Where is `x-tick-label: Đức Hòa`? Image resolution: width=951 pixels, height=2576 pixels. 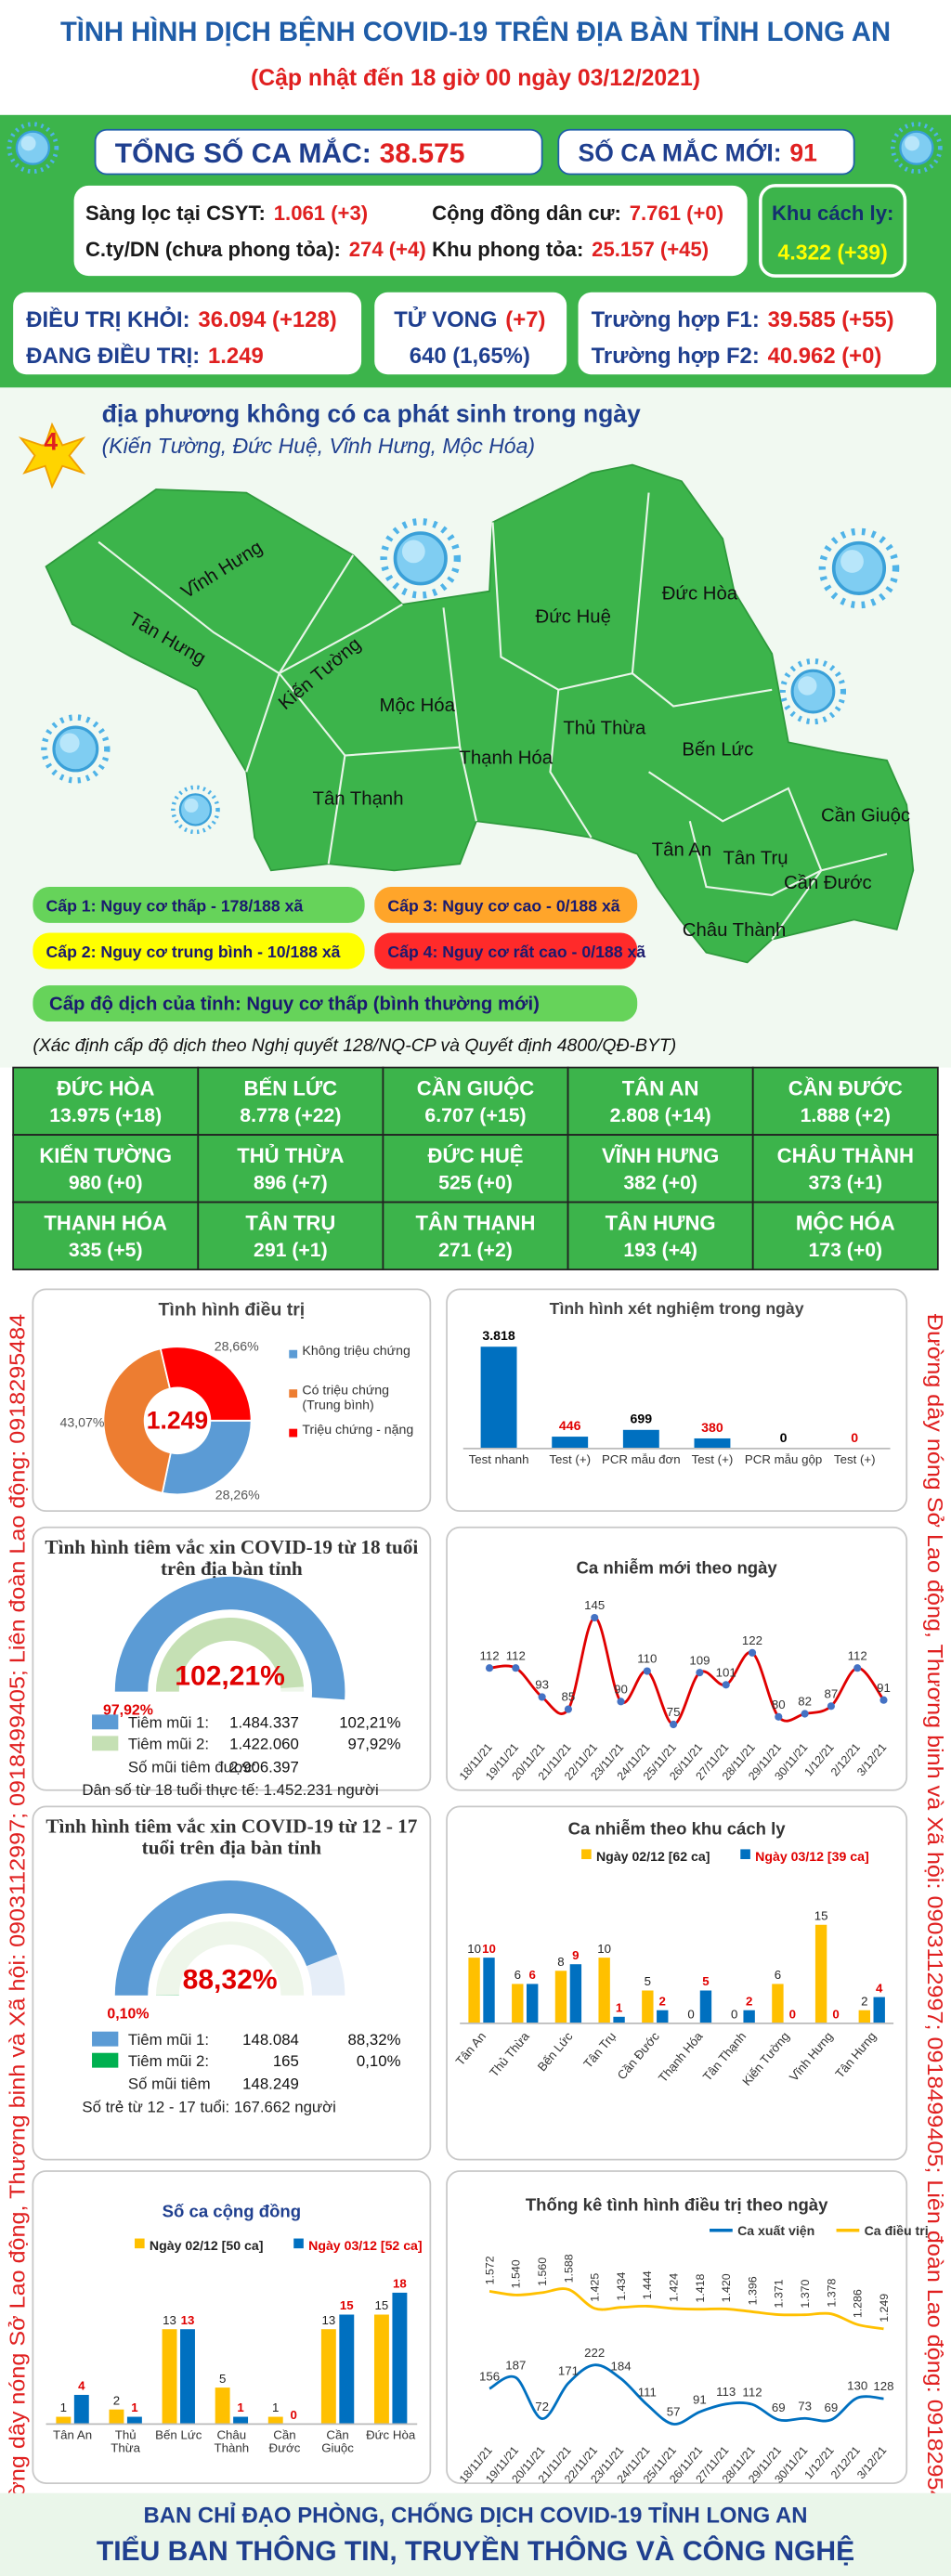
x-tick-label: Đức Hòa is located at coordinates (391, 2435).